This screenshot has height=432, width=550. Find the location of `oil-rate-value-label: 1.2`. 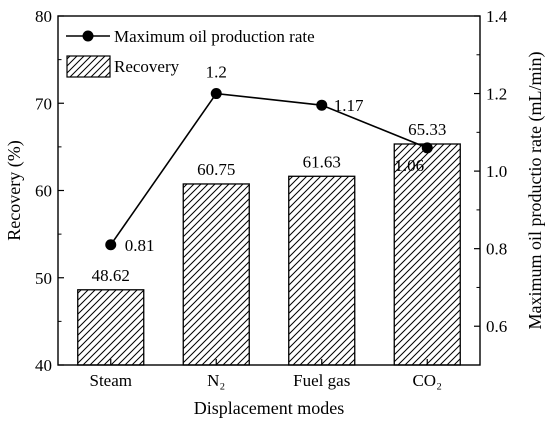

oil-rate-value-label: 1.2 is located at coordinates (216, 72).